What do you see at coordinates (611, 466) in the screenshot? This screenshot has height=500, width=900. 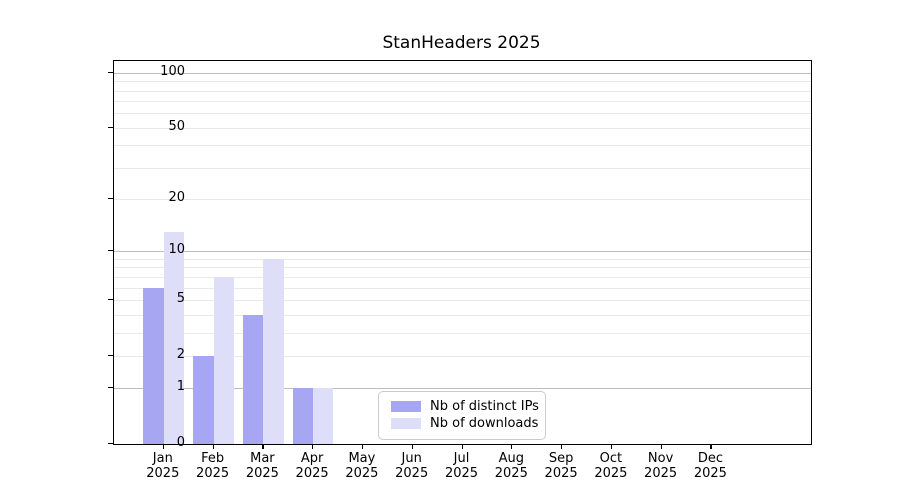 I see `xtick-label-oct: Oct 2025` at bounding box center [611, 466].